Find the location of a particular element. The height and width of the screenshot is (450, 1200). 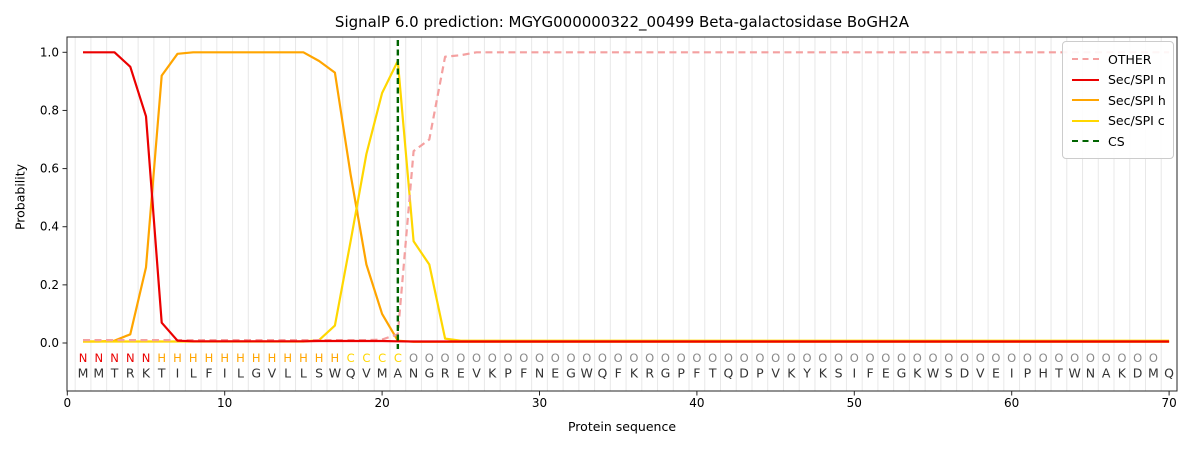

legend-label: Sec/SPI c is located at coordinates (1136, 121).